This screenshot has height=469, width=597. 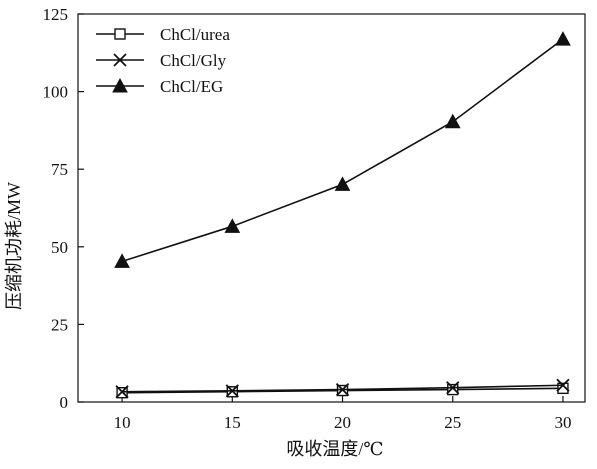 What do you see at coordinates (342, 422) in the screenshot?
I see `x-tick-label: 20` at bounding box center [342, 422].